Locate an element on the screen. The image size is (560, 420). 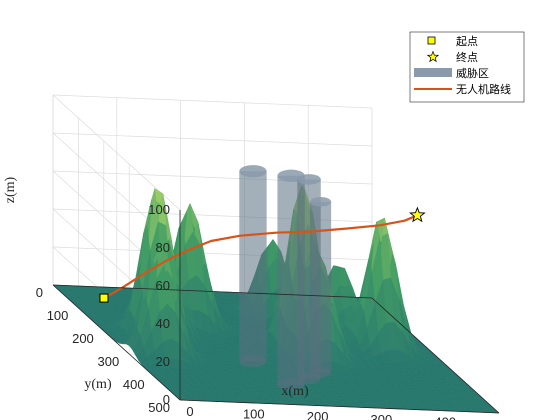
legend-end-star is located at coordinates (433, 56).